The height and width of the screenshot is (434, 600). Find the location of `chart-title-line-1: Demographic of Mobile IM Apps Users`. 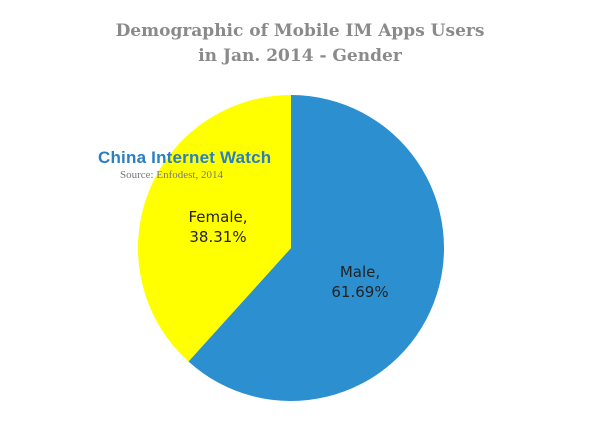

chart-title-line-1: Demographic of Mobile IM Apps Users is located at coordinates (300, 31).